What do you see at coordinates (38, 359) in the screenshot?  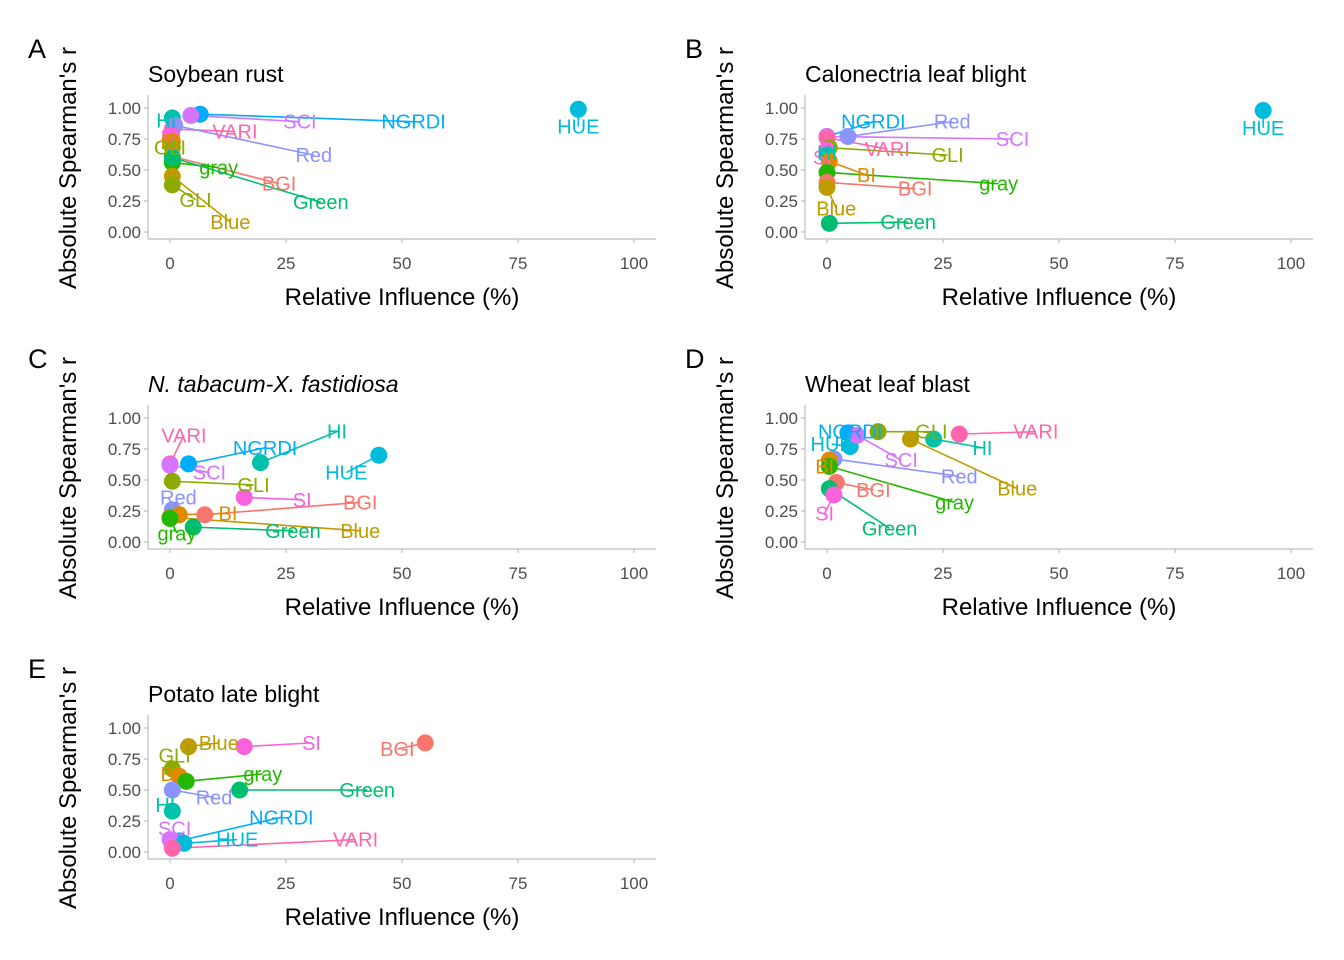 I see `panel-tag: C` at bounding box center [38, 359].